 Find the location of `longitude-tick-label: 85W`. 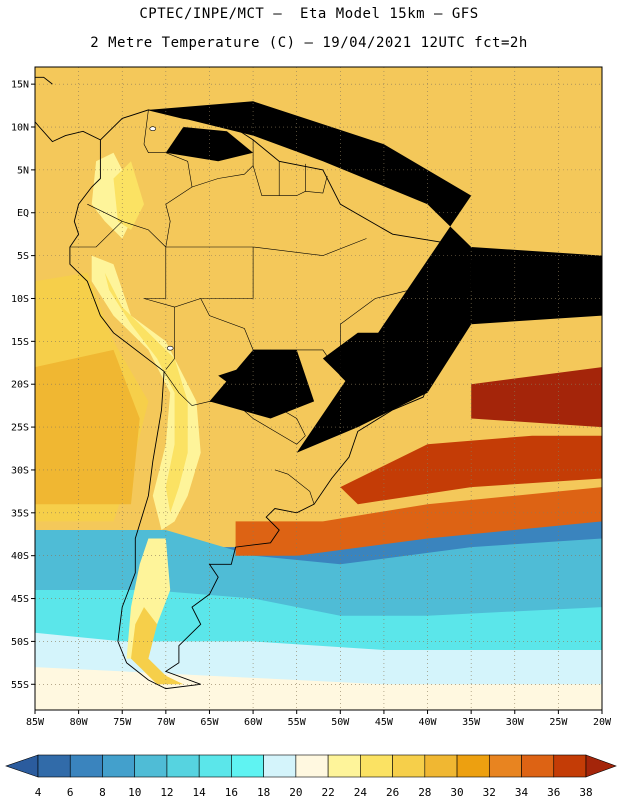

longitude-tick-label: 85W is located at coordinates (35, 722).